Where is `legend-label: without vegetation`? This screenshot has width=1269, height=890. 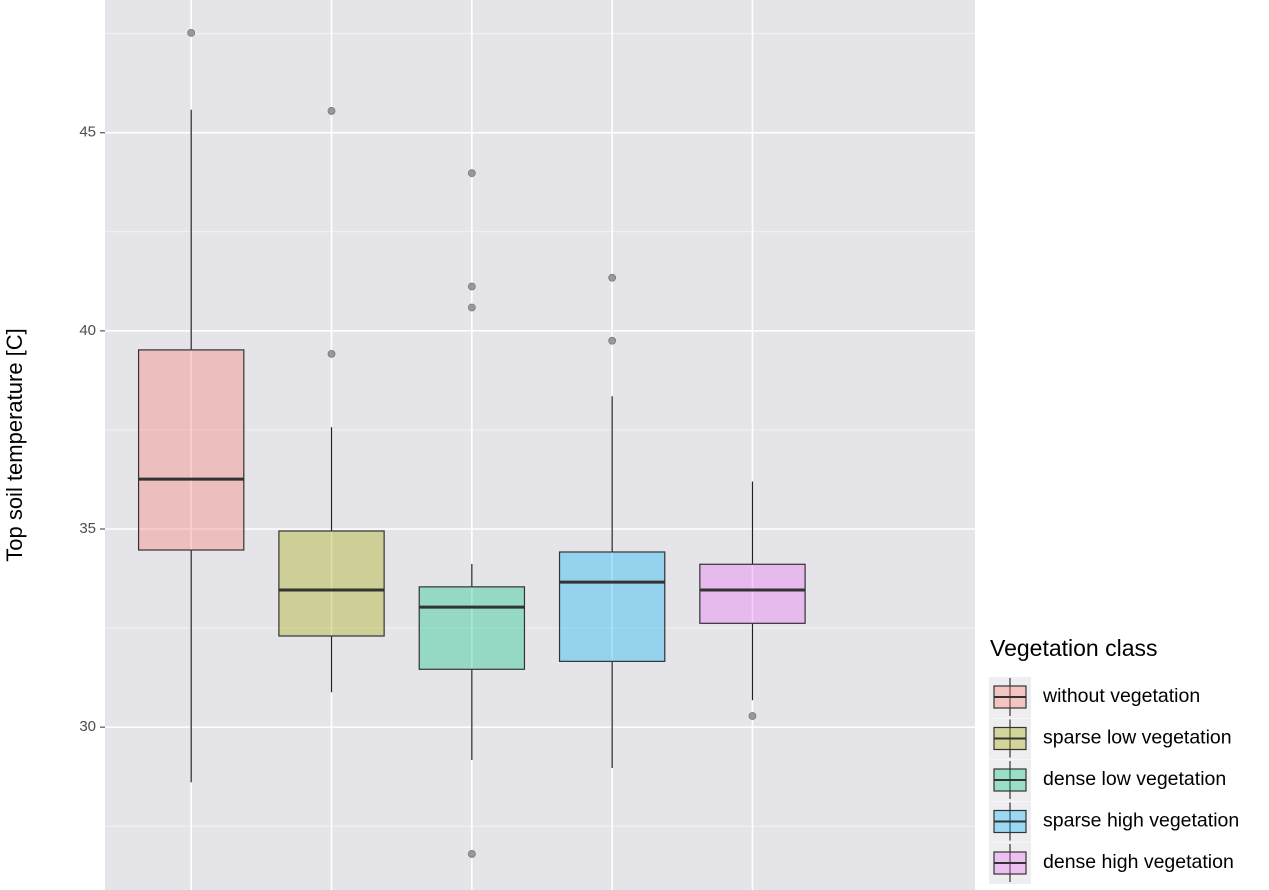
legend-label: without vegetation is located at coordinates (1121, 696).